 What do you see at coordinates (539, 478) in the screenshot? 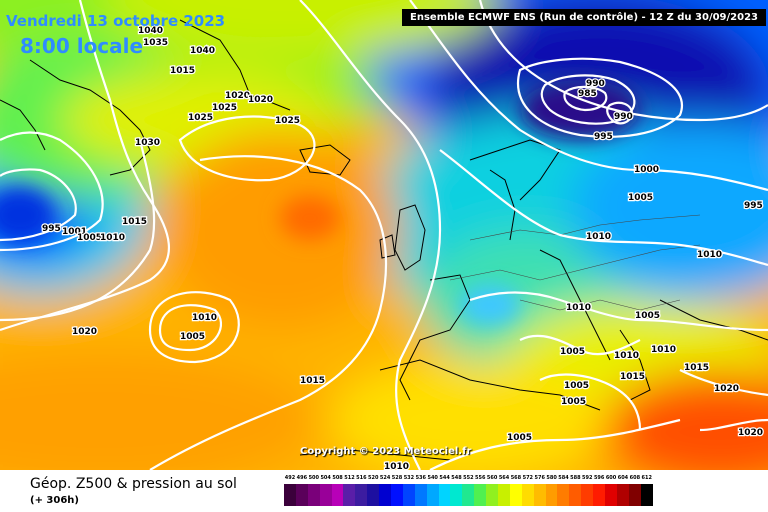
I see `legend-value: 576` at bounding box center [539, 478].